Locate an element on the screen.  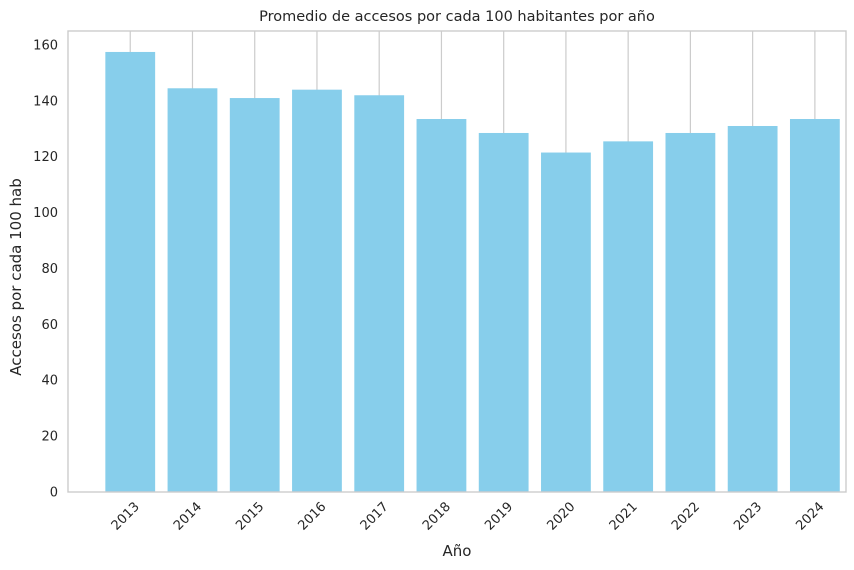
bar-2021 is located at coordinates (628, 317).